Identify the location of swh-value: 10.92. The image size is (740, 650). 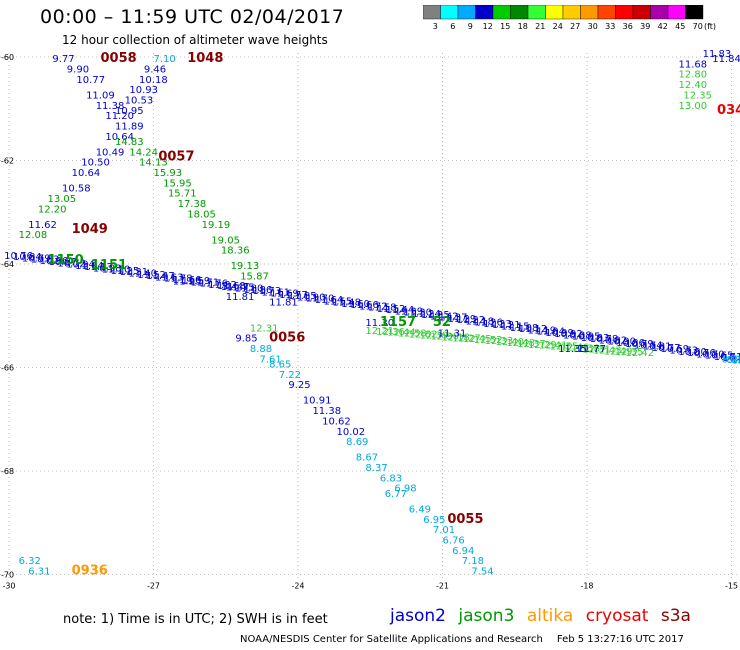
(568, 334).